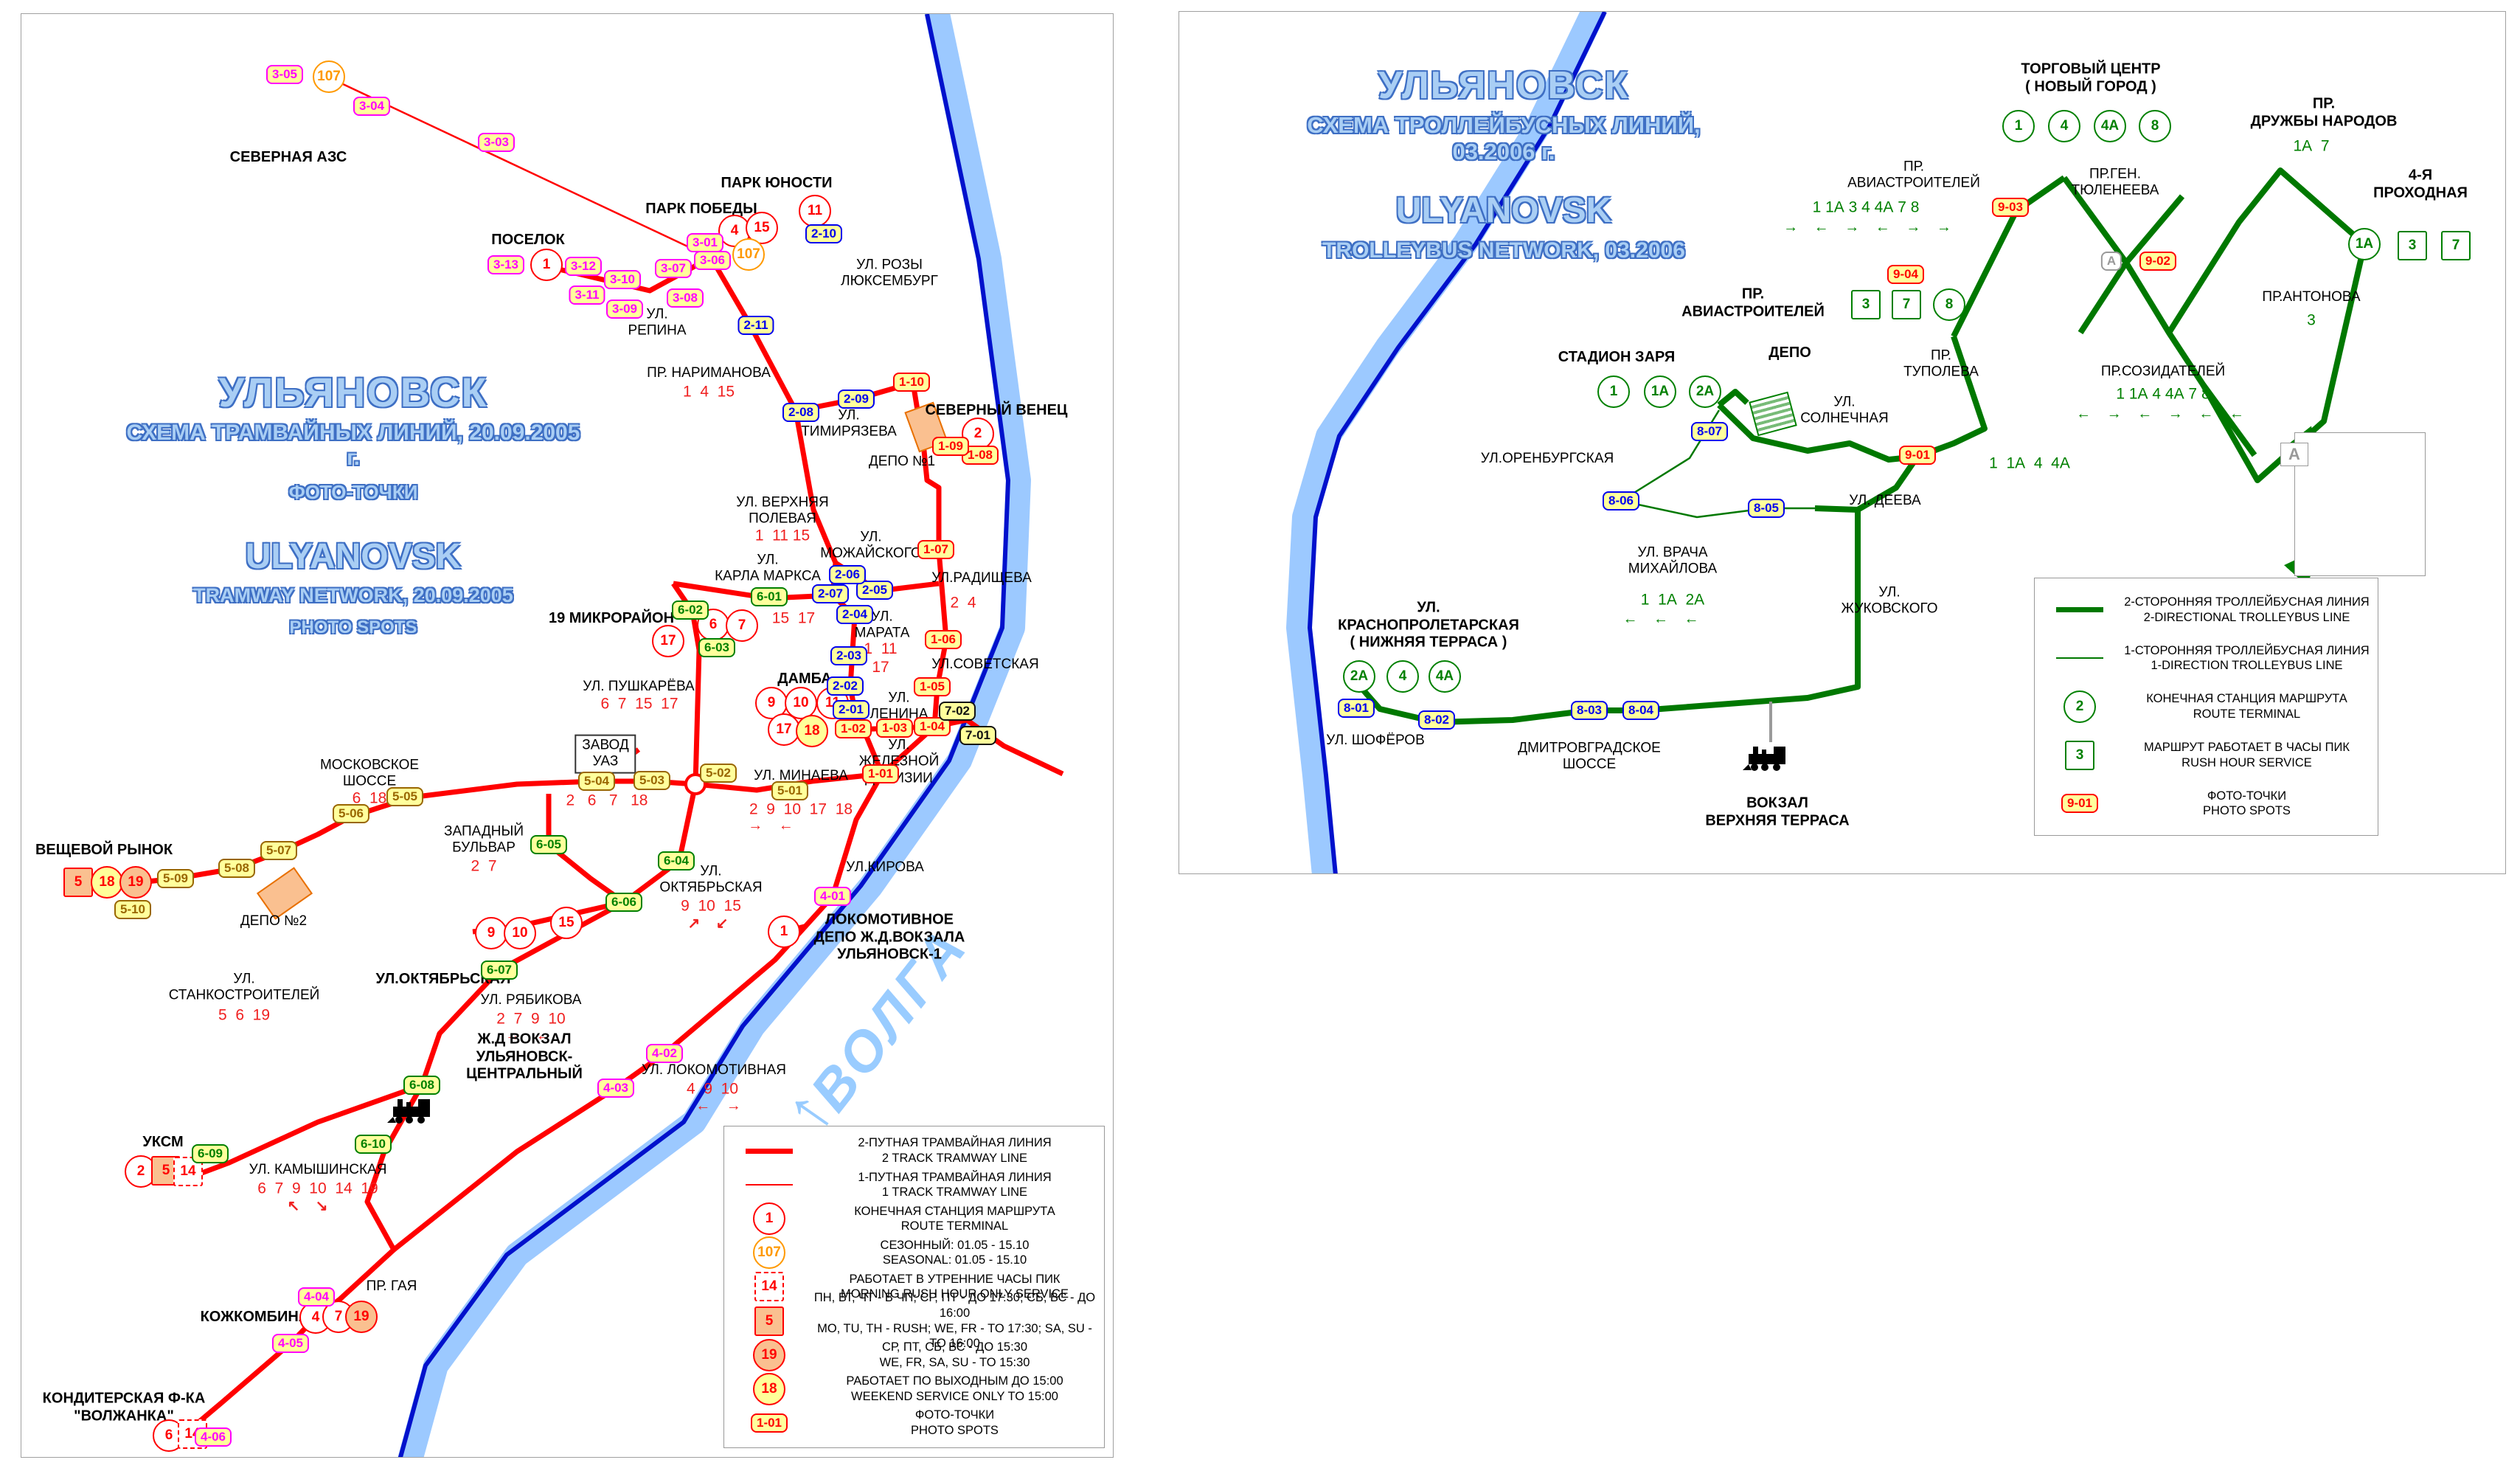 This screenshot has height=1471, width=2520. I want to click on route-numbers-label: 9 10 15, so click(711, 906).